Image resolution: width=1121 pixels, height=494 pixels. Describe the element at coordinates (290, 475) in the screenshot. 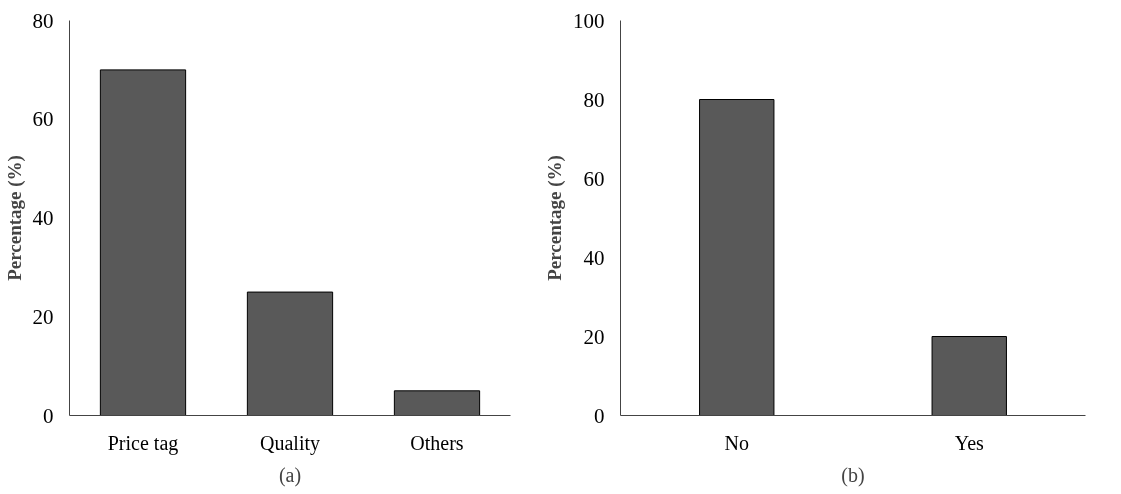

I see `text: (a)` at that location.